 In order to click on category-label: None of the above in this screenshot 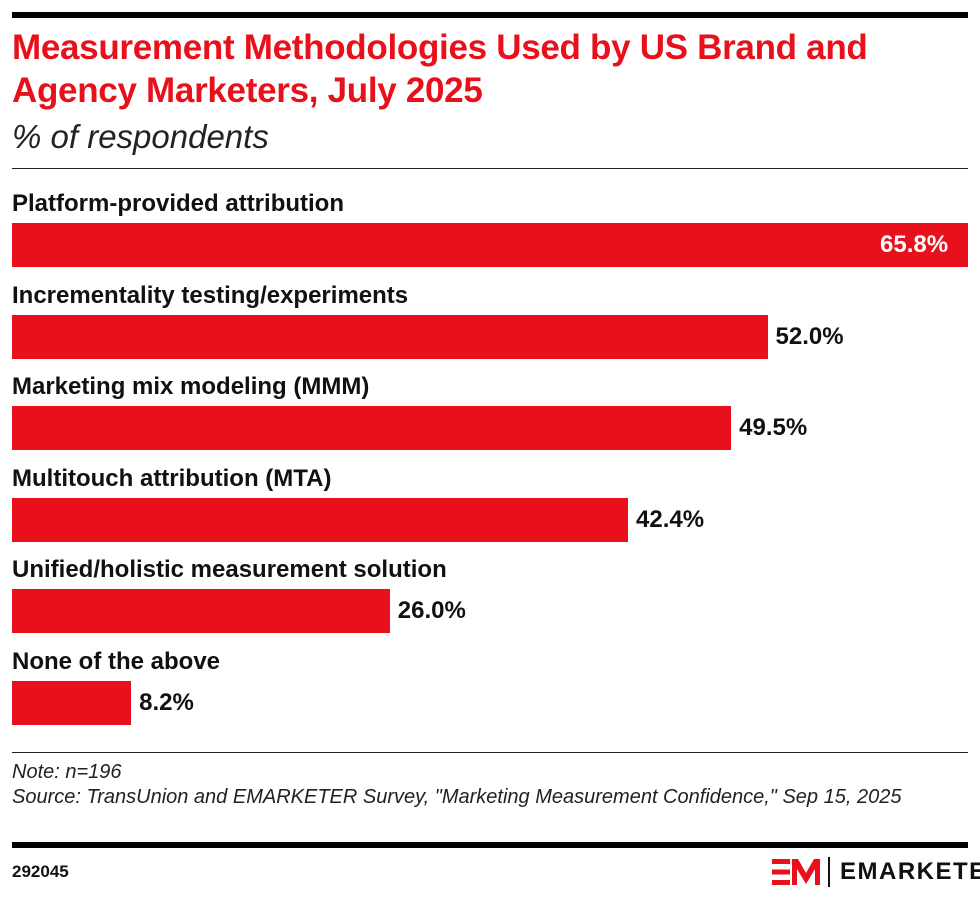, I will do `click(116, 661)`.